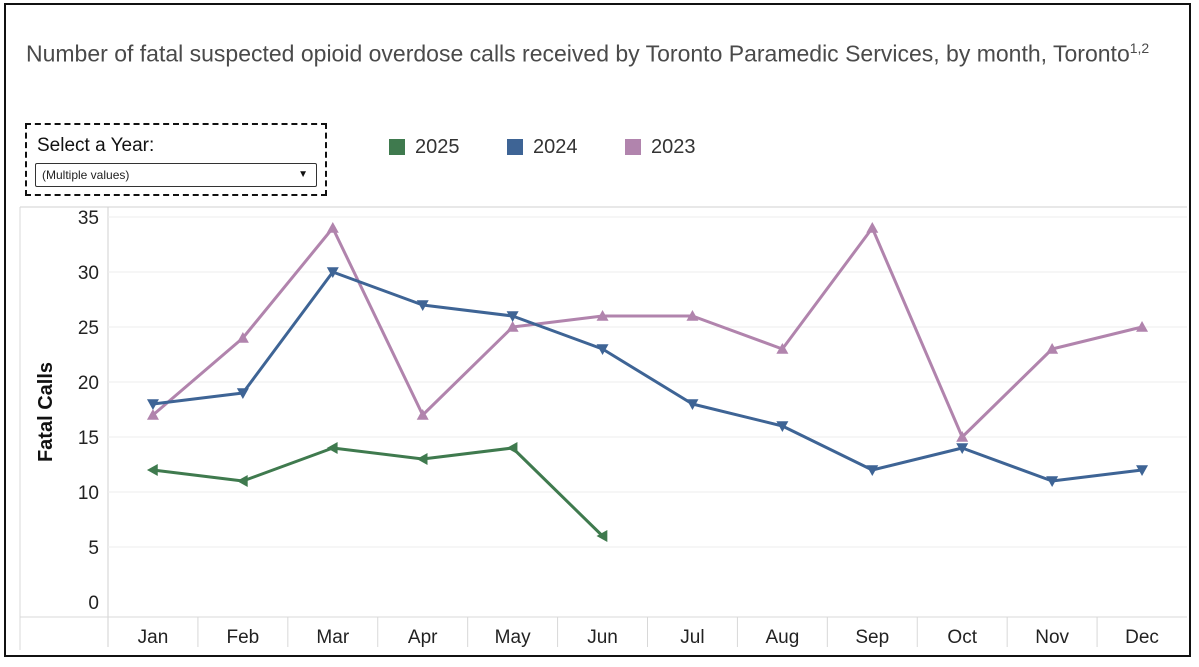 This screenshot has height=667, width=1199. What do you see at coordinates (96, 145) in the screenshot?
I see `year-filter-label: Select a Year:` at bounding box center [96, 145].